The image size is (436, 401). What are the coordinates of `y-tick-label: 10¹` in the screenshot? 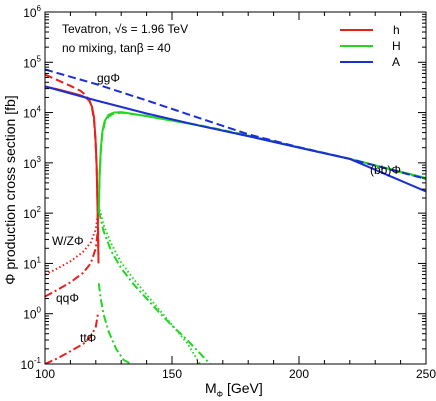 It's located at (32, 263).